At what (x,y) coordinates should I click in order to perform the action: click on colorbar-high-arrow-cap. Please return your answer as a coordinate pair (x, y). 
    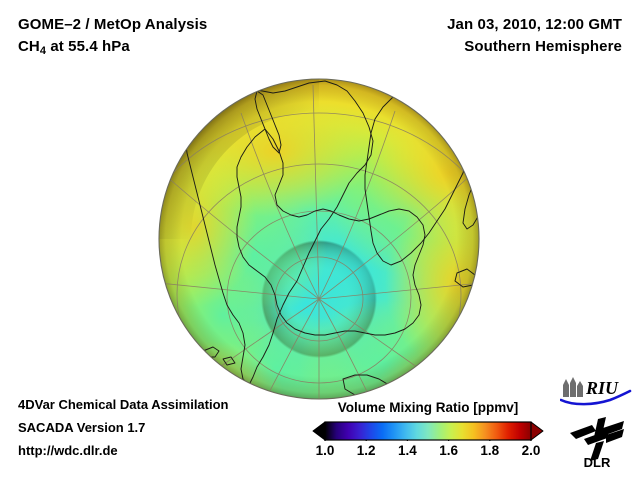
    Looking at the image, I should click on (537, 431).